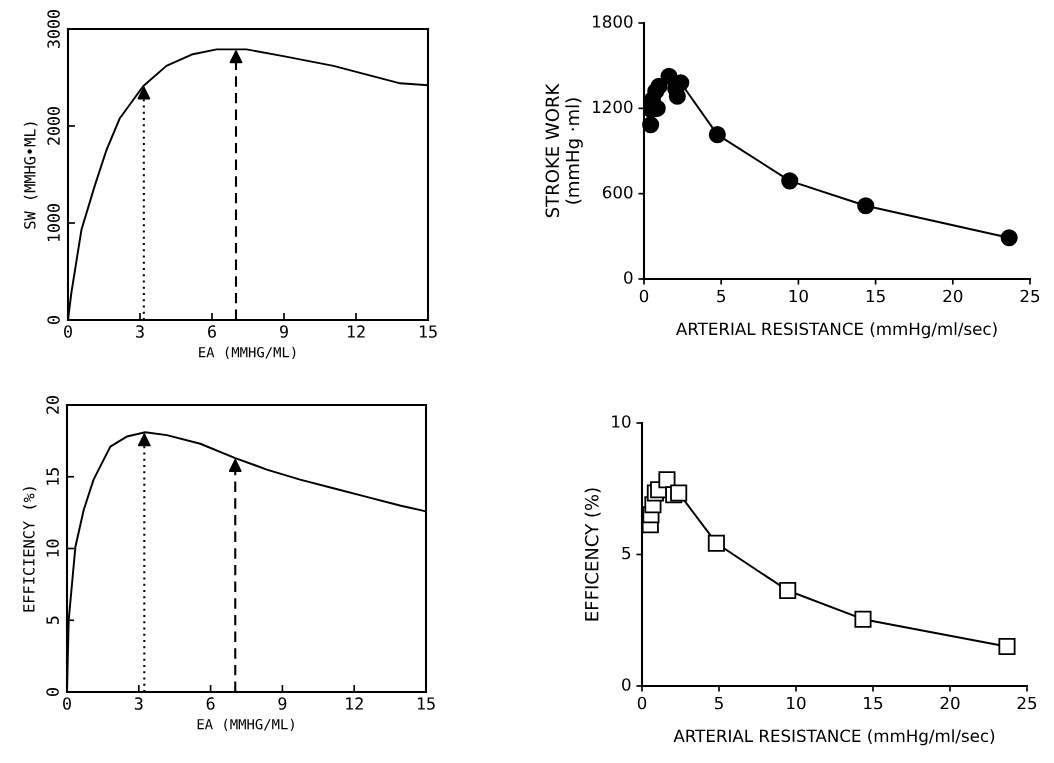 The width and height of the screenshot is (1054, 763). What do you see at coordinates (613, 21) in the screenshot?
I see `y-tick-label: 1800` at bounding box center [613, 21].